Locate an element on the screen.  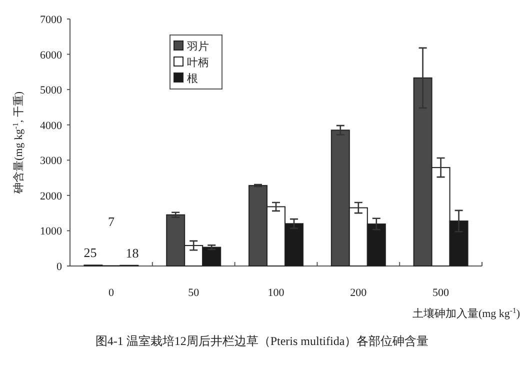
y-tick-label: 3000 is located at coordinates (51, 161).